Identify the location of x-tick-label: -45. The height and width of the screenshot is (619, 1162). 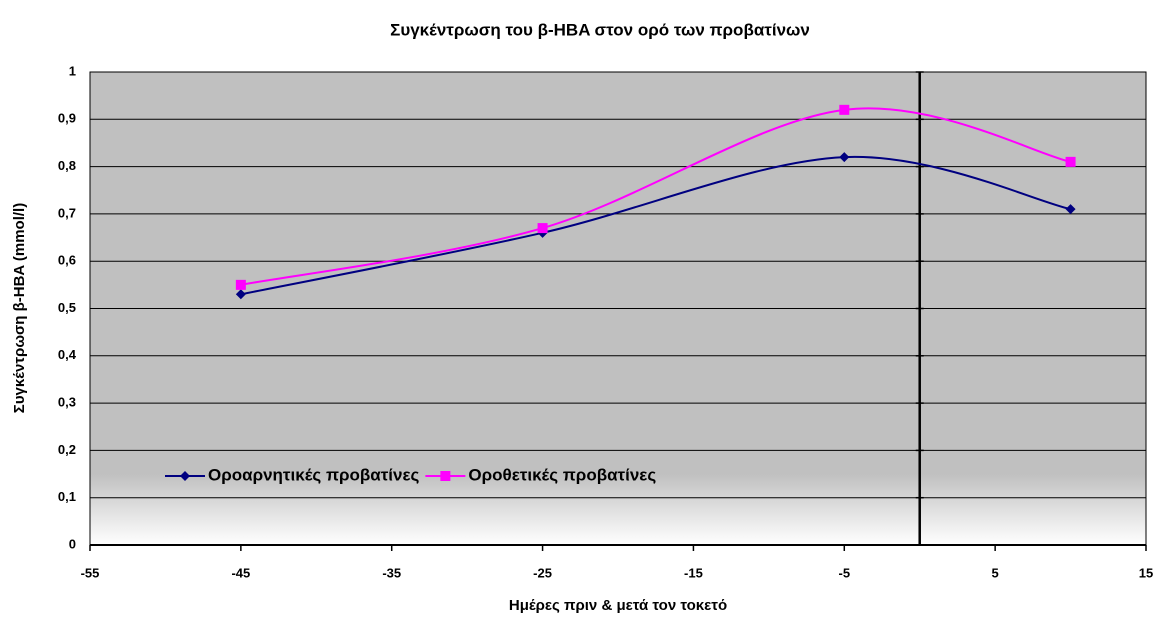
(240, 572).